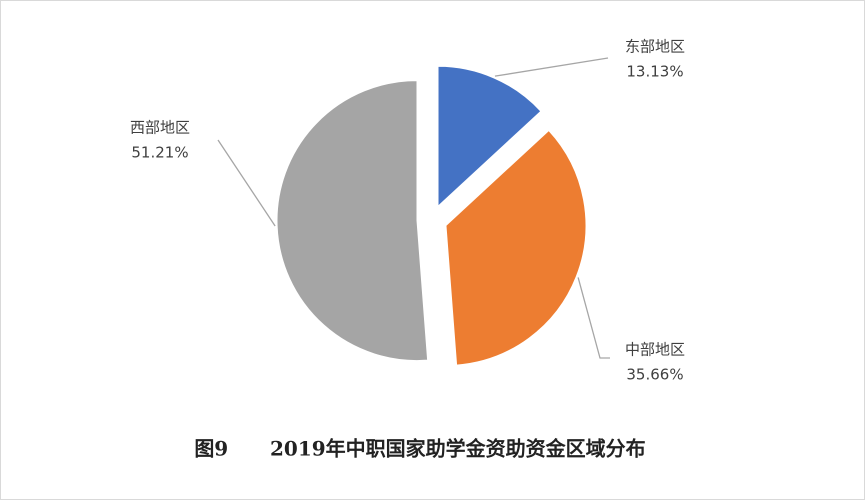 The height and width of the screenshot is (500, 865). Describe the element at coordinates (655, 47) in the screenshot. I see `slice-label: 东部地区` at that location.